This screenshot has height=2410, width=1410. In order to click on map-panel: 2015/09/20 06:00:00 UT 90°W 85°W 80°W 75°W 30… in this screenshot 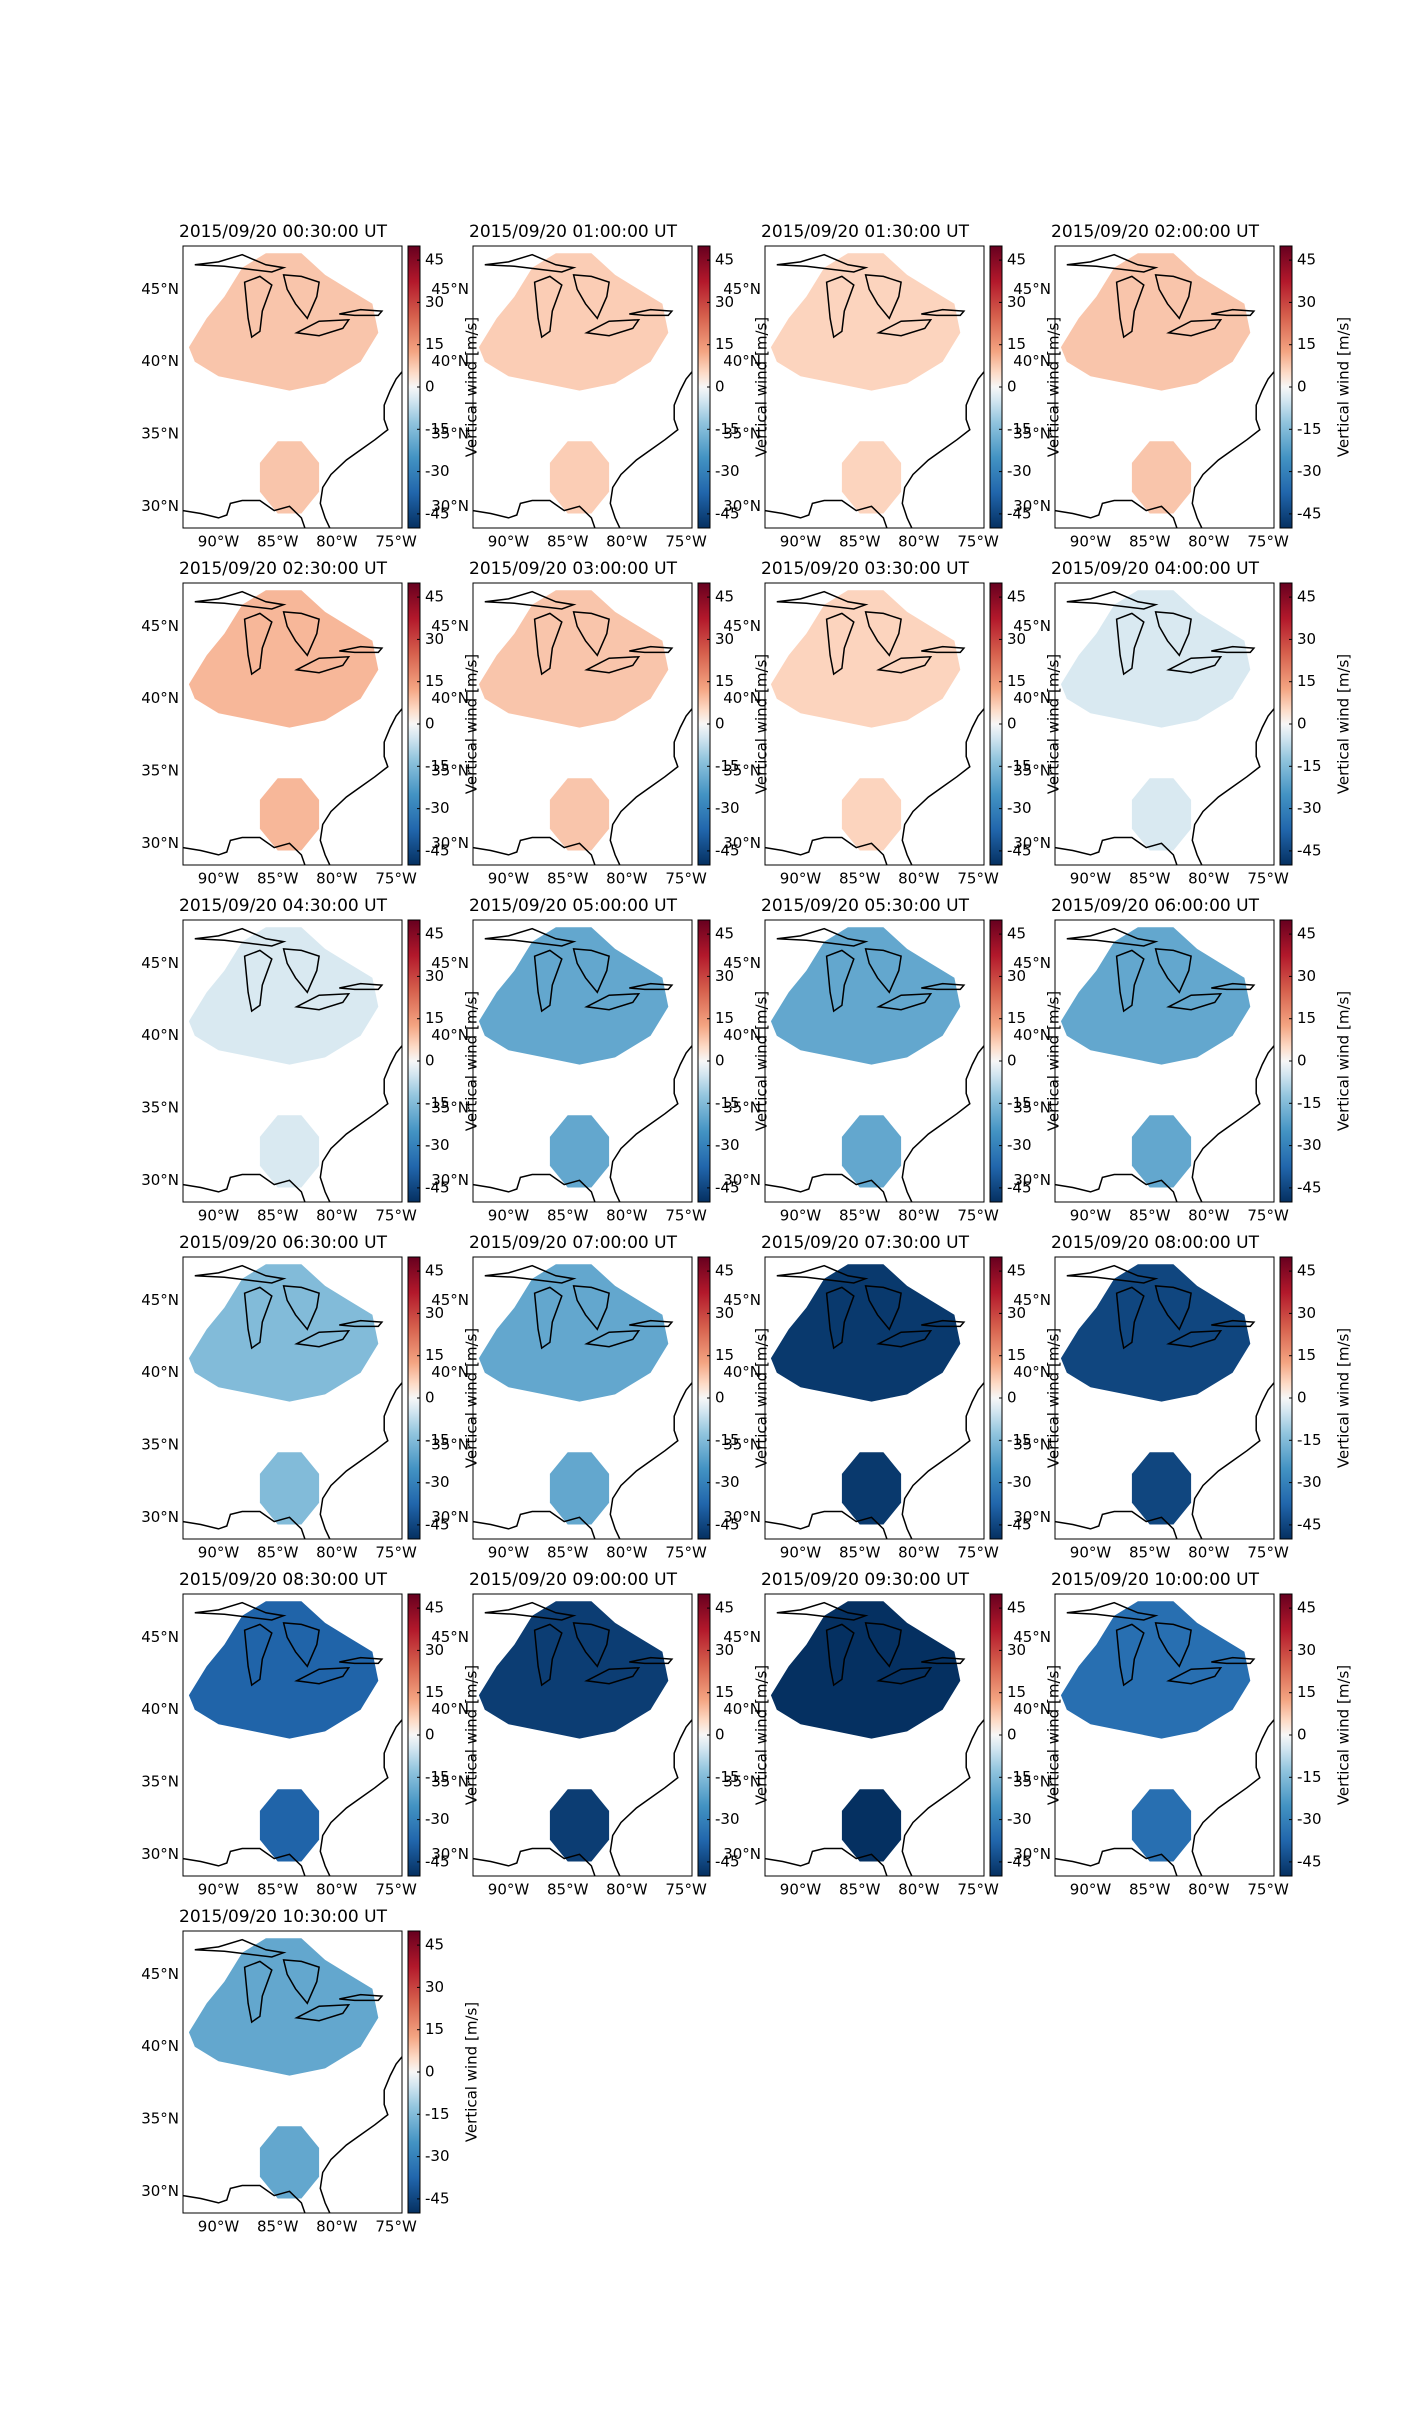, I will do `click(1182, 1060)`.